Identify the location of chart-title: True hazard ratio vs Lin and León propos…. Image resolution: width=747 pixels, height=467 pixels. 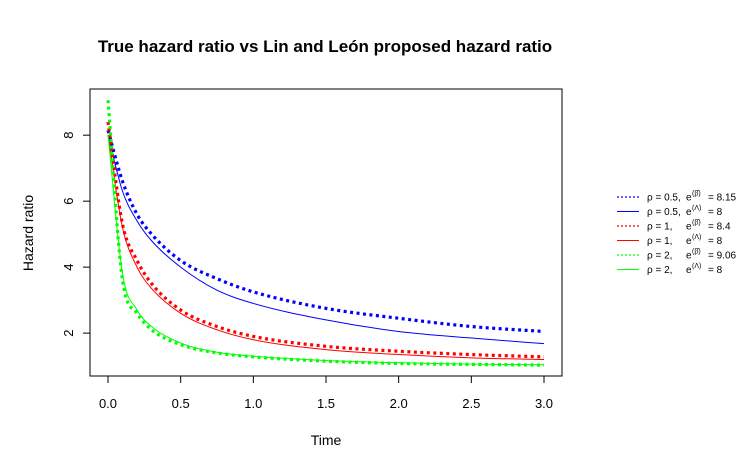
(325, 46).